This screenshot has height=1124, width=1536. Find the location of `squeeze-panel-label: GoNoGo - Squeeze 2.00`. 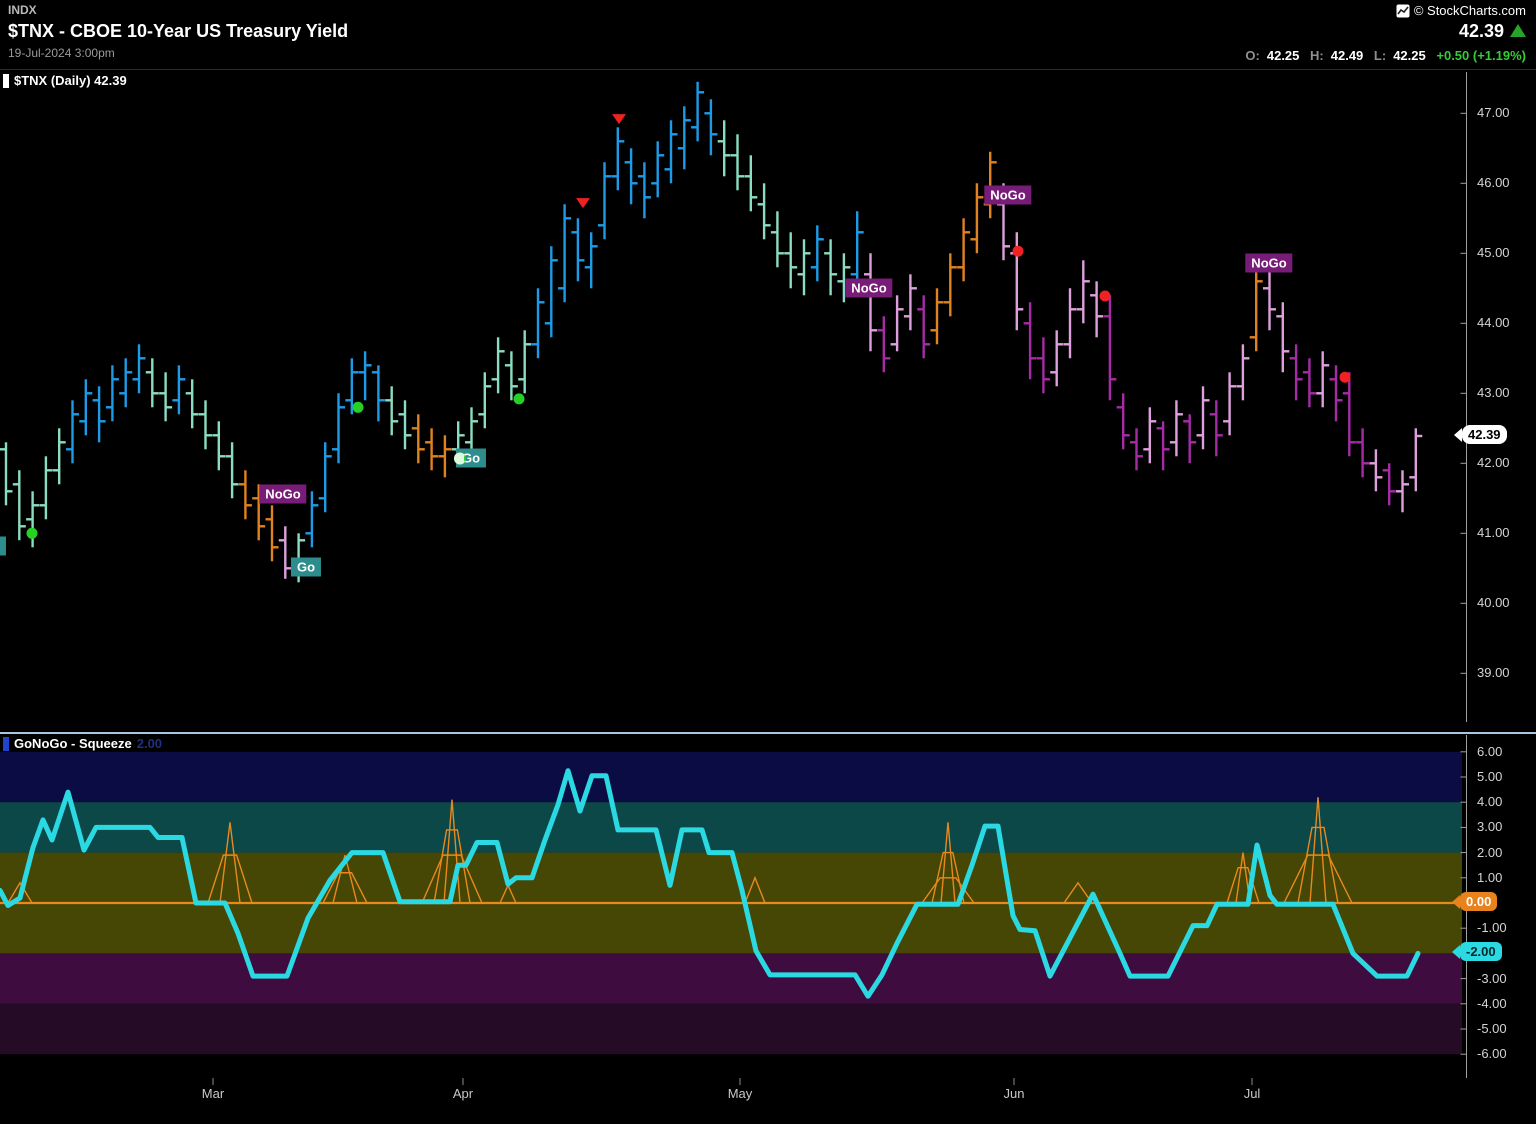

squeeze-panel-label: GoNoGo - Squeeze 2.00 is located at coordinates (82, 743).